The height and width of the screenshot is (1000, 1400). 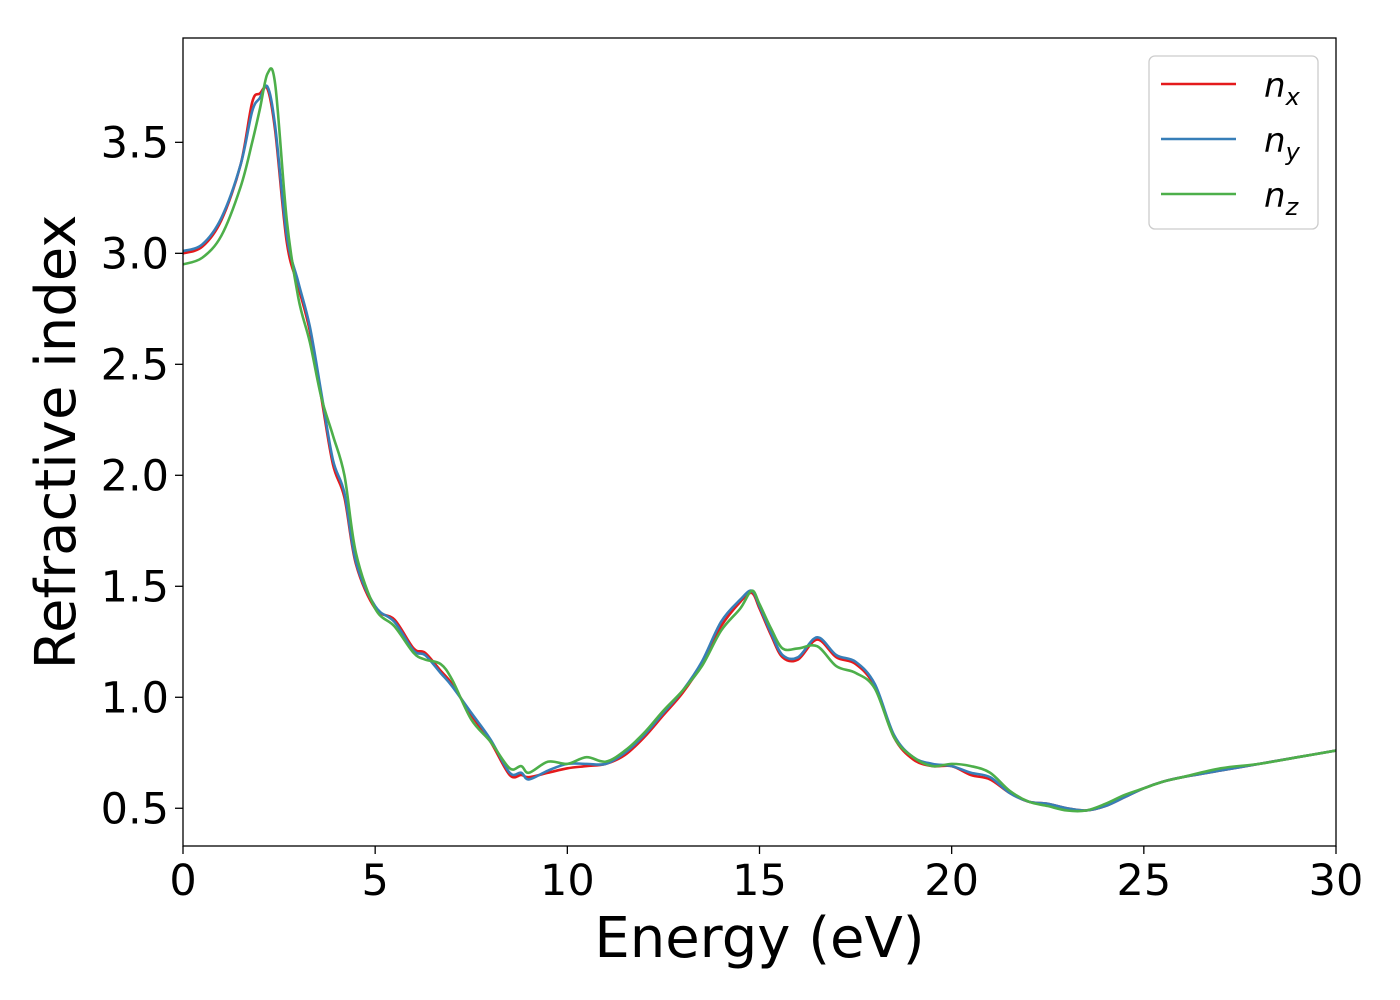 I want to click on x-tick-label: 10, so click(x=567, y=881).